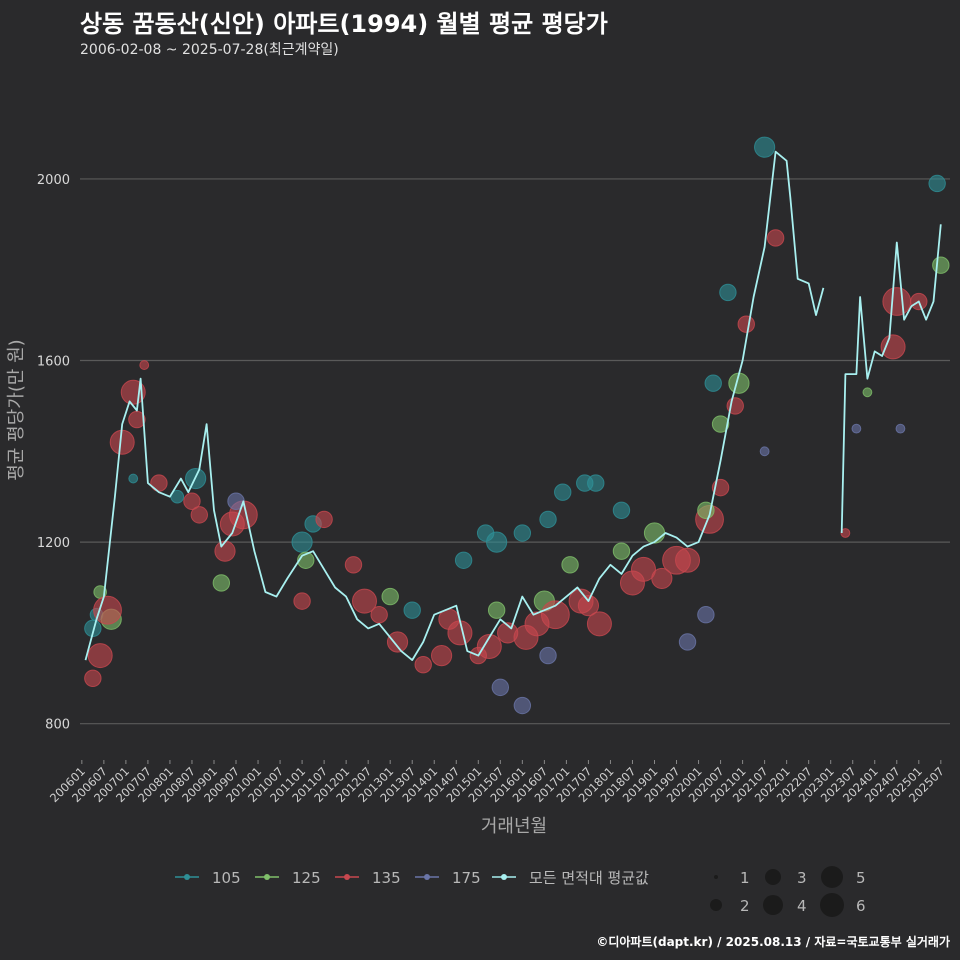 The height and width of the screenshot is (960, 960). Describe the element at coordinates (745, 878) in the screenshot. I see `legend-size-label: 1` at that location.